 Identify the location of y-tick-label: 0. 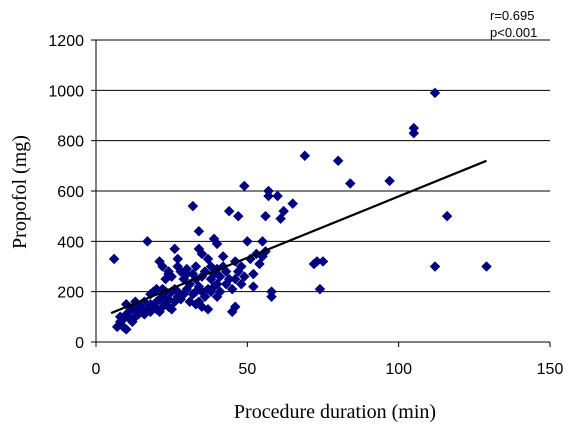
(79, 343).